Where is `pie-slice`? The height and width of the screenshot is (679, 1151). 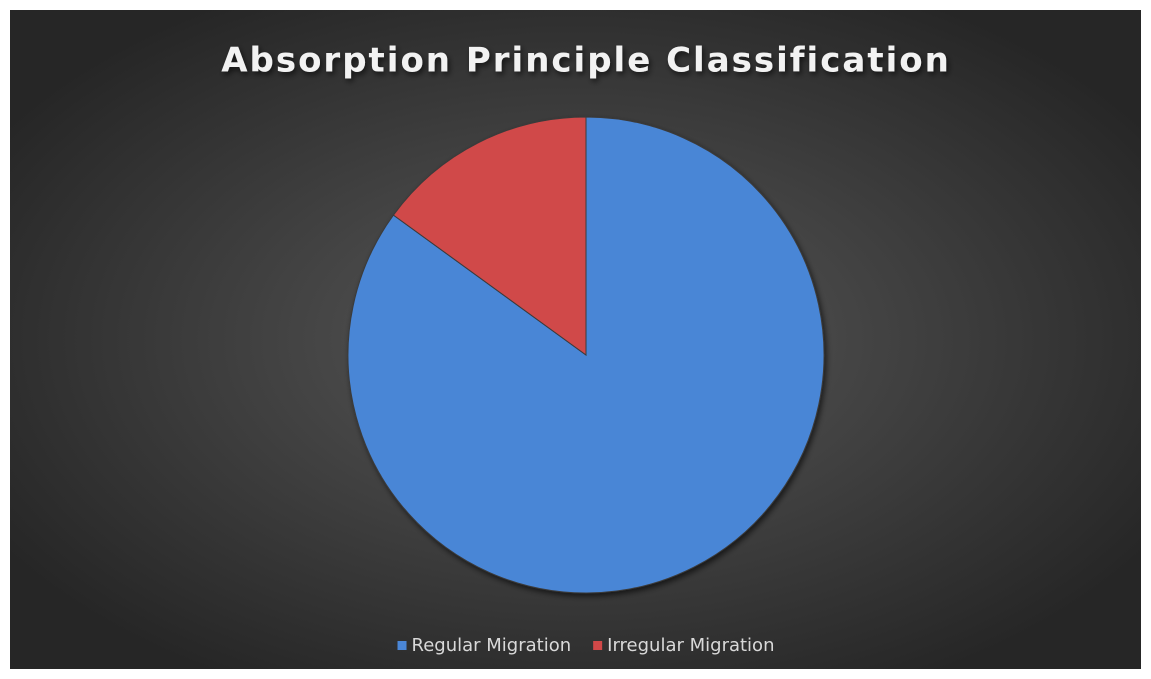
pie-slice is located at coordinates (489, 236).